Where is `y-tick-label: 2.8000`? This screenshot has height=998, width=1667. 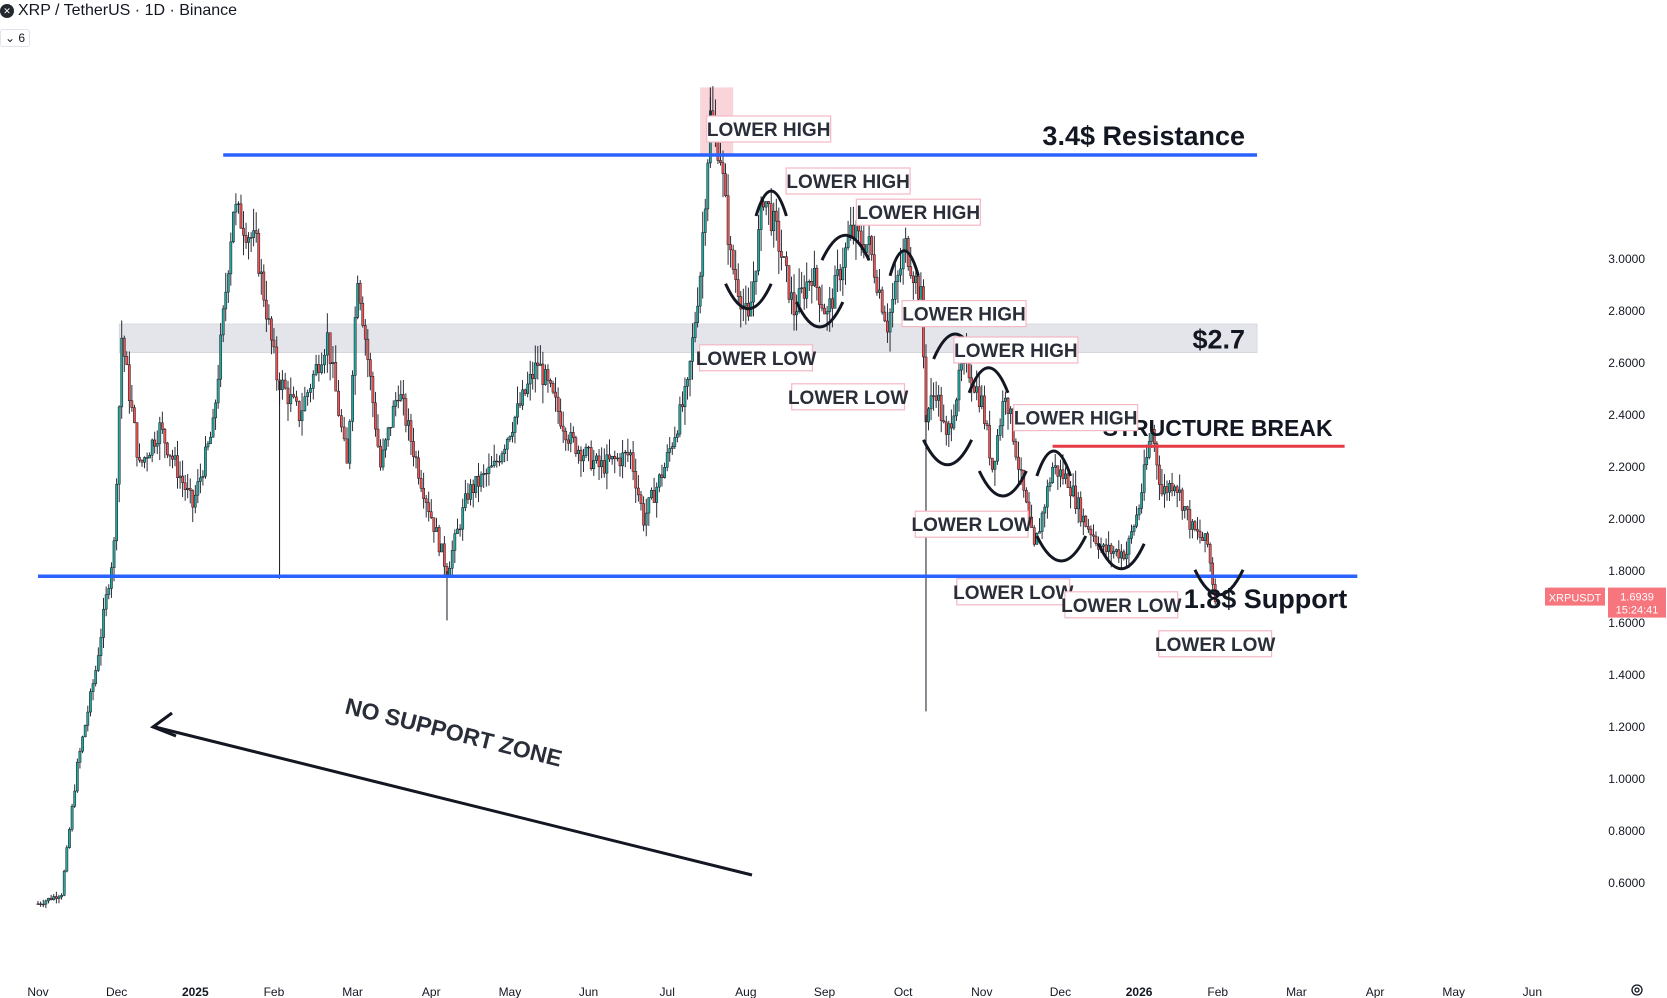 y-tick-label: 2.8000 is located at coordinates (1626, 311).